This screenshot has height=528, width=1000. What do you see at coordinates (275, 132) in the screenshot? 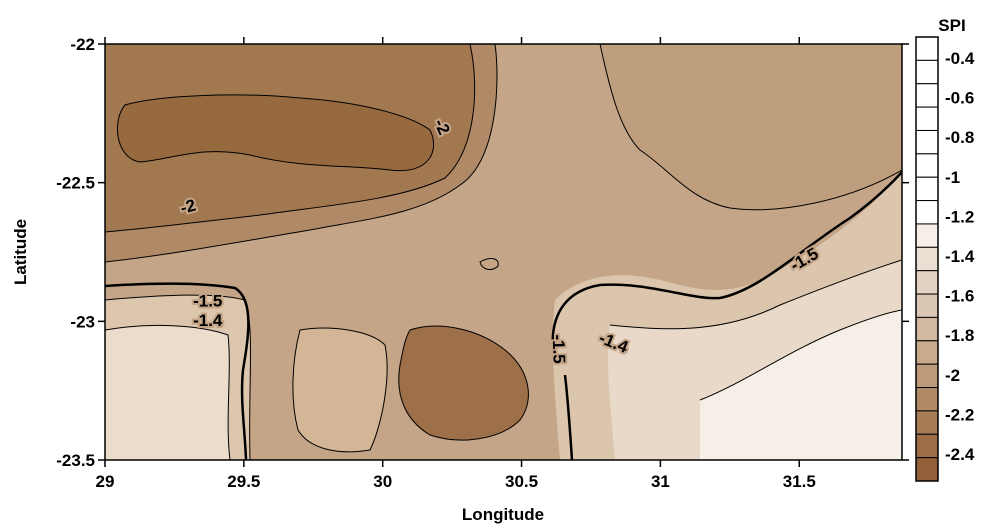
I see `contour-fill-nw-inner` at bounding box center [275, 132].